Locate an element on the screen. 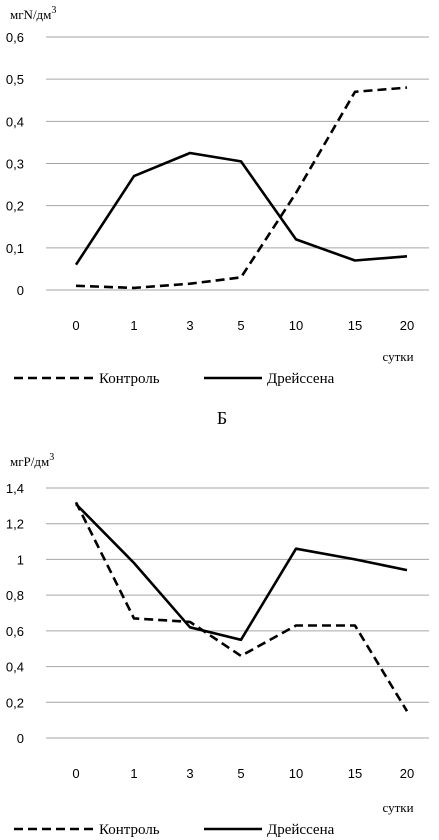 This screenshot has width=439, height=840. y-tick-label: 0,3 is located at coordinates (15, 164).